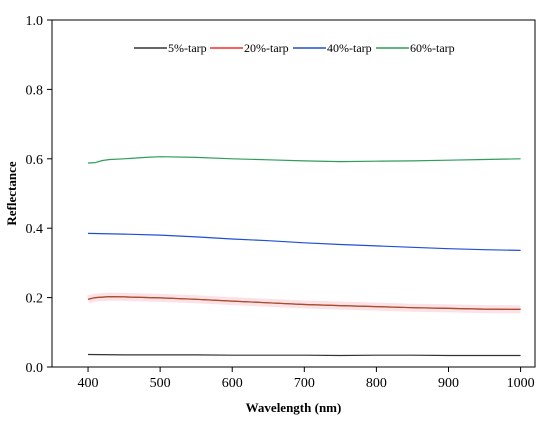 This screenshot has height=423, width=550. I want to click on y-tick-label: 0.2, so click(35, 299).